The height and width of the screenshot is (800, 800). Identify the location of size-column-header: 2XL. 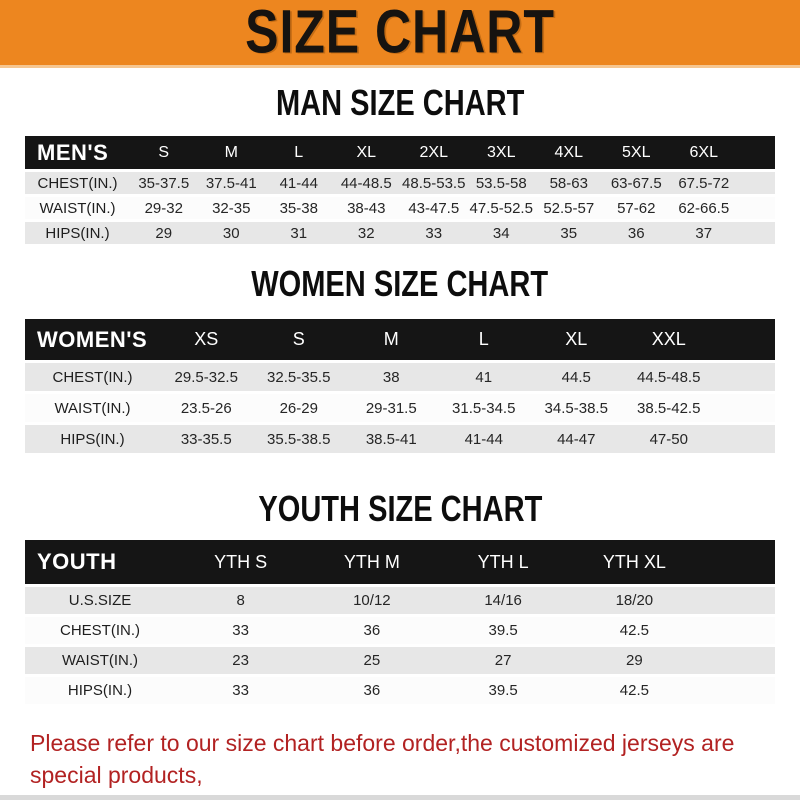
(434, 152).